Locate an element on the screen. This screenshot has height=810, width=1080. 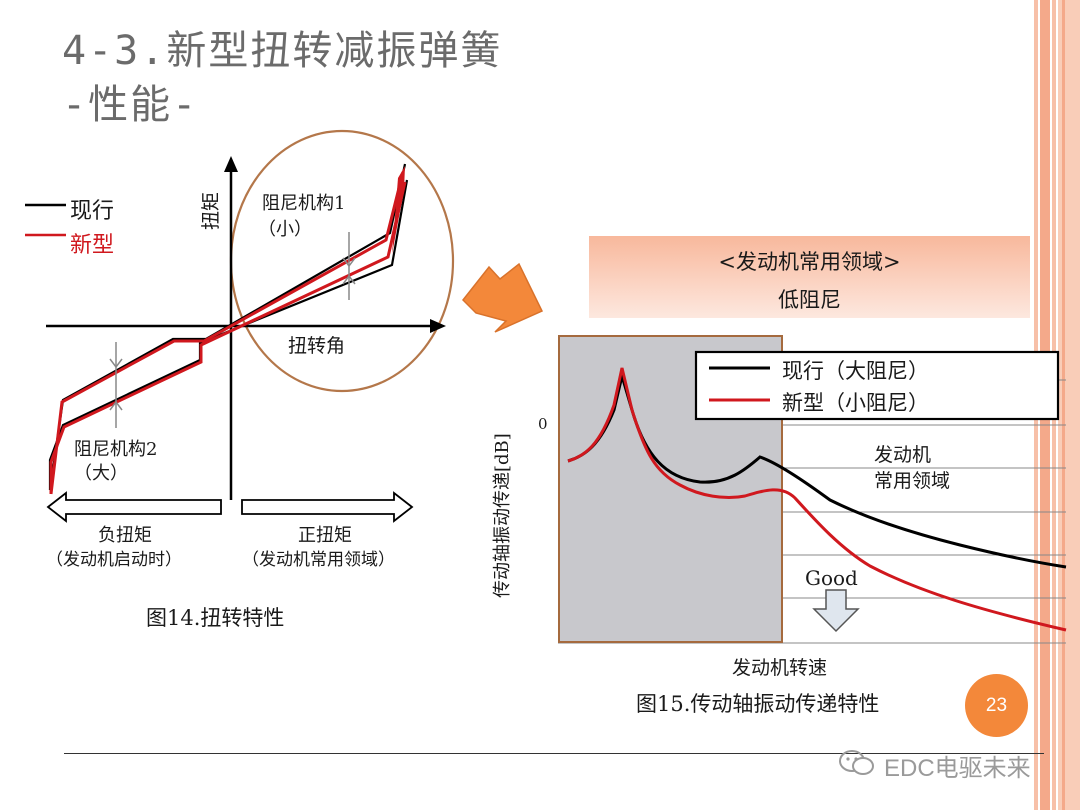
damper2-label: 阻尼机构2 is located at coordinates (116, 449).